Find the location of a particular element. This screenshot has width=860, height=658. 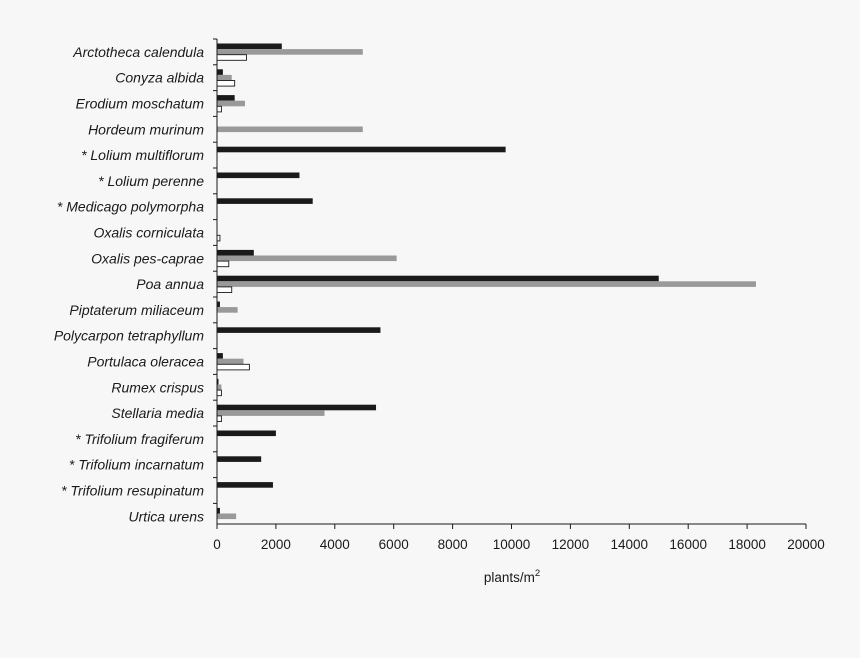

x-tick-label: 0 is located at coordinates (217, 544).